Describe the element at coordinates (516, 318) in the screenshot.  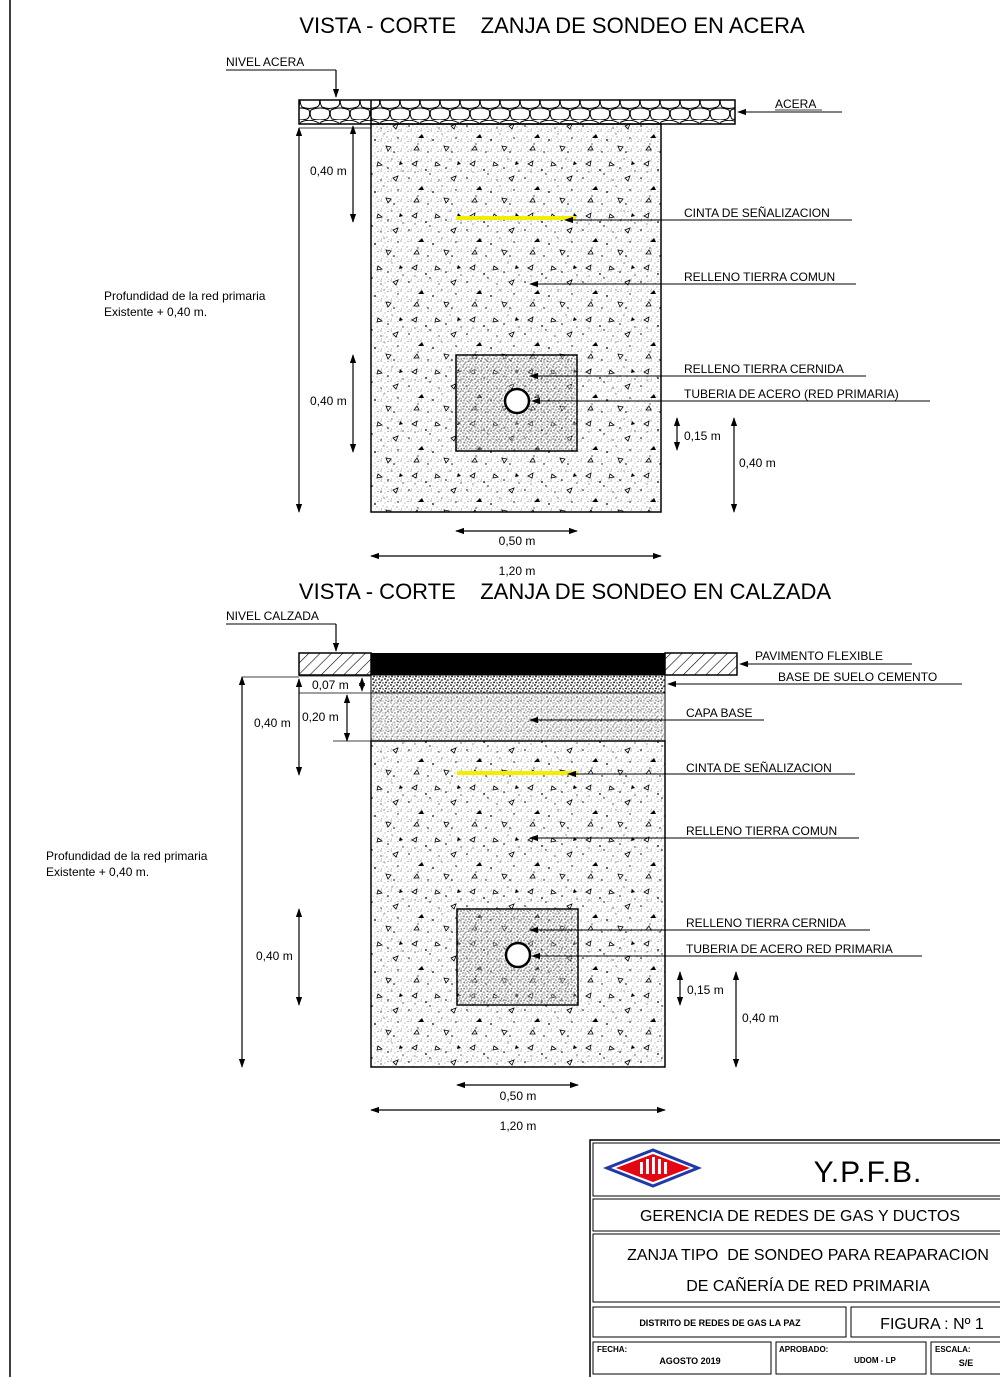
I see `trench-common-fill-fine` at that location.